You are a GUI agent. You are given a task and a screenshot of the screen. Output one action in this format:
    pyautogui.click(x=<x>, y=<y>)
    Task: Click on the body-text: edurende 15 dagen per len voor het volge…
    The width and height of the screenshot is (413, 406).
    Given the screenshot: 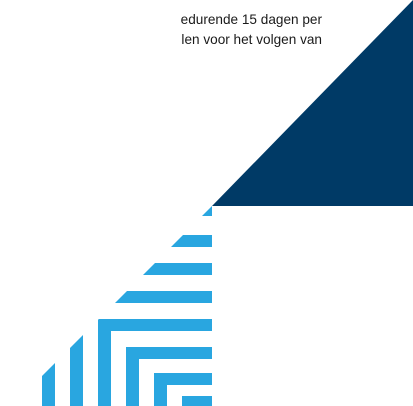 What is the action you would take?
    pyautogui.click(x=161, y=30)
    